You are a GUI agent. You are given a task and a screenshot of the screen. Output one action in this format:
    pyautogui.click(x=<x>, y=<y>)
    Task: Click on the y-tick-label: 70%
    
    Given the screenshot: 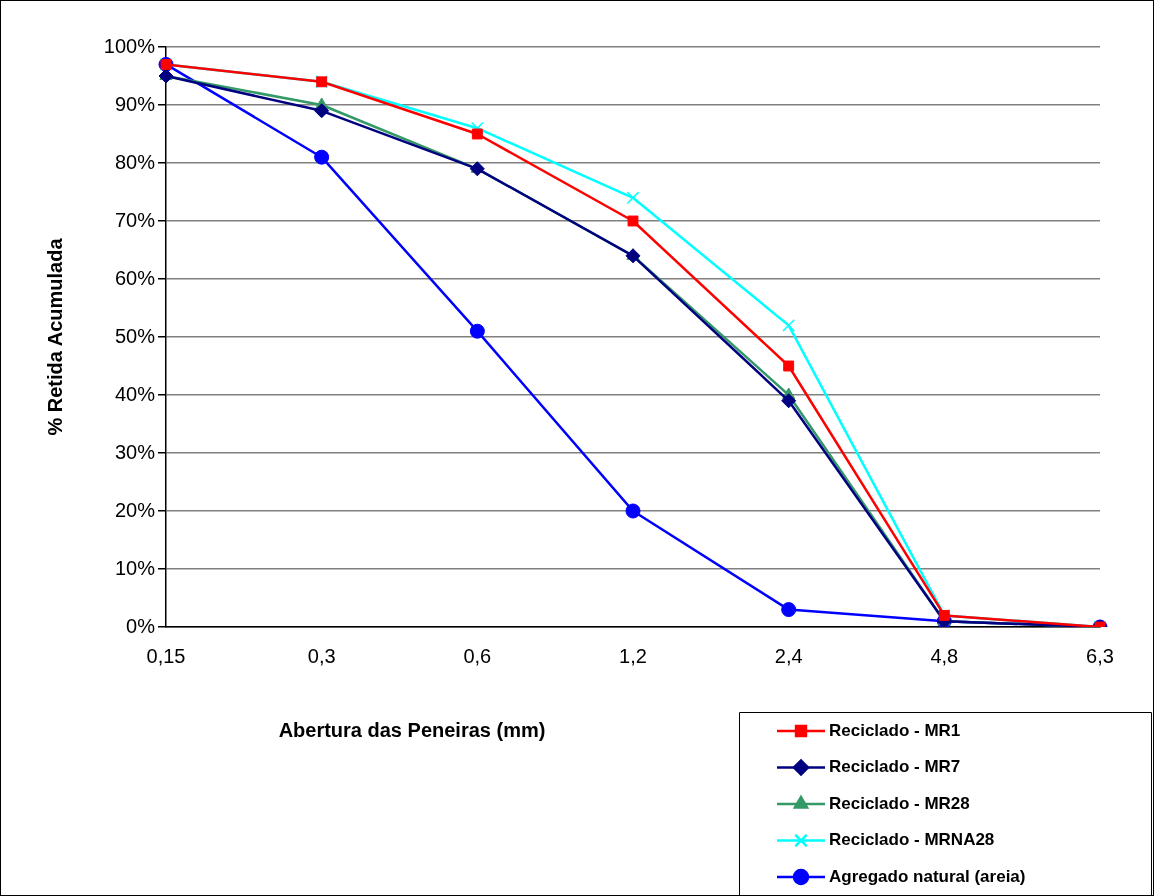 What is the action you would take?
    pyautogui.click(x=135, y=219)
    